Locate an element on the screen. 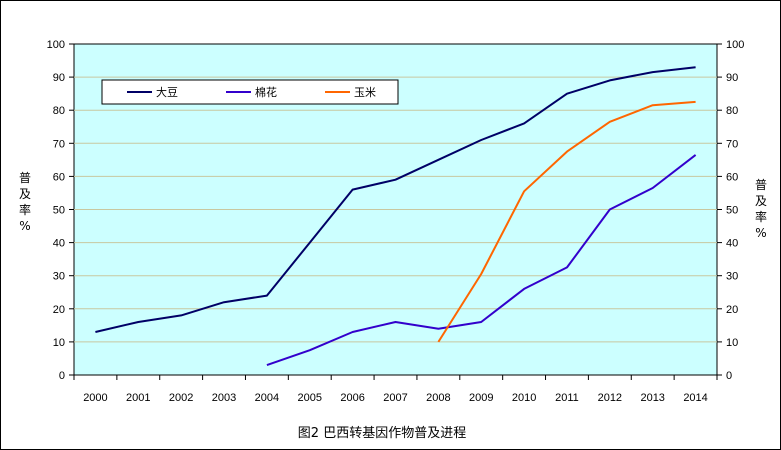  chart-title: 图2 巴西转基因作物普及进程 is located at coordinates (382, 433).